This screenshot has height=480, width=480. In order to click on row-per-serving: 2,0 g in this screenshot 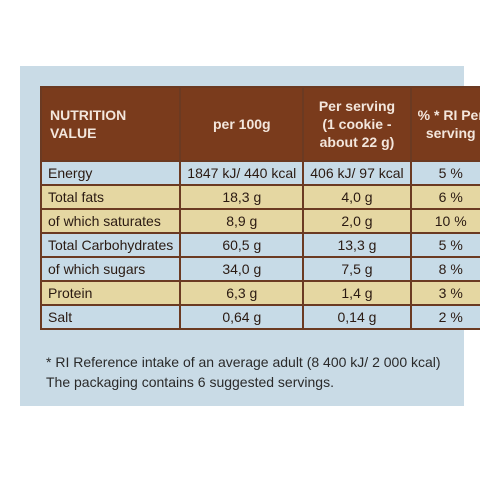, I will do `click(357, 221)`.